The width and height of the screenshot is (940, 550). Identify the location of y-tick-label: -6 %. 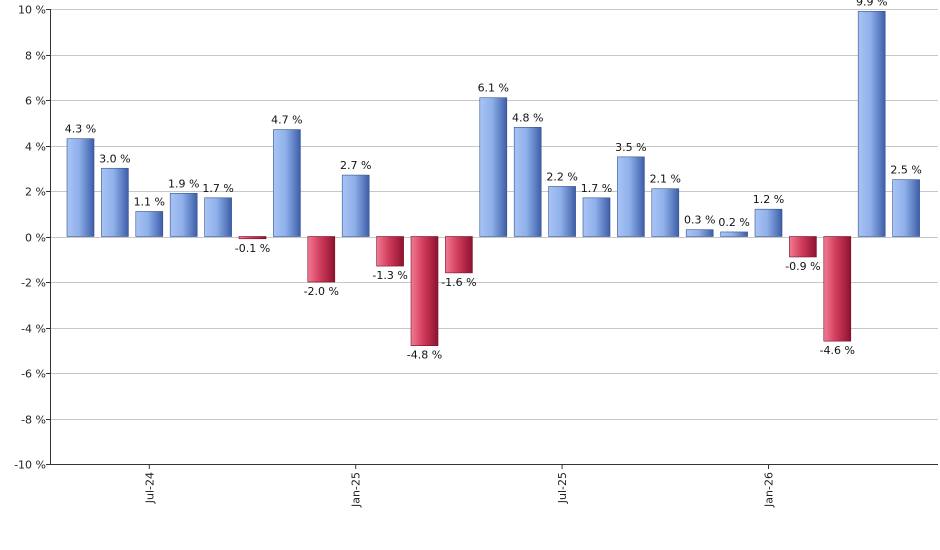
(33, 374).